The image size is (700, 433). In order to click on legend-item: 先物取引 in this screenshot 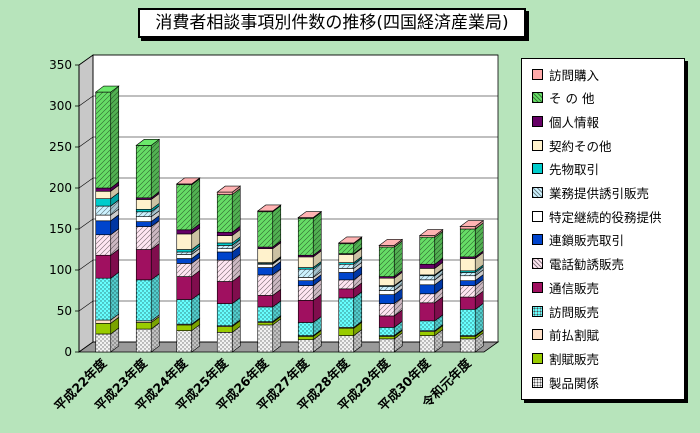, I will do `click(565, 169)`.